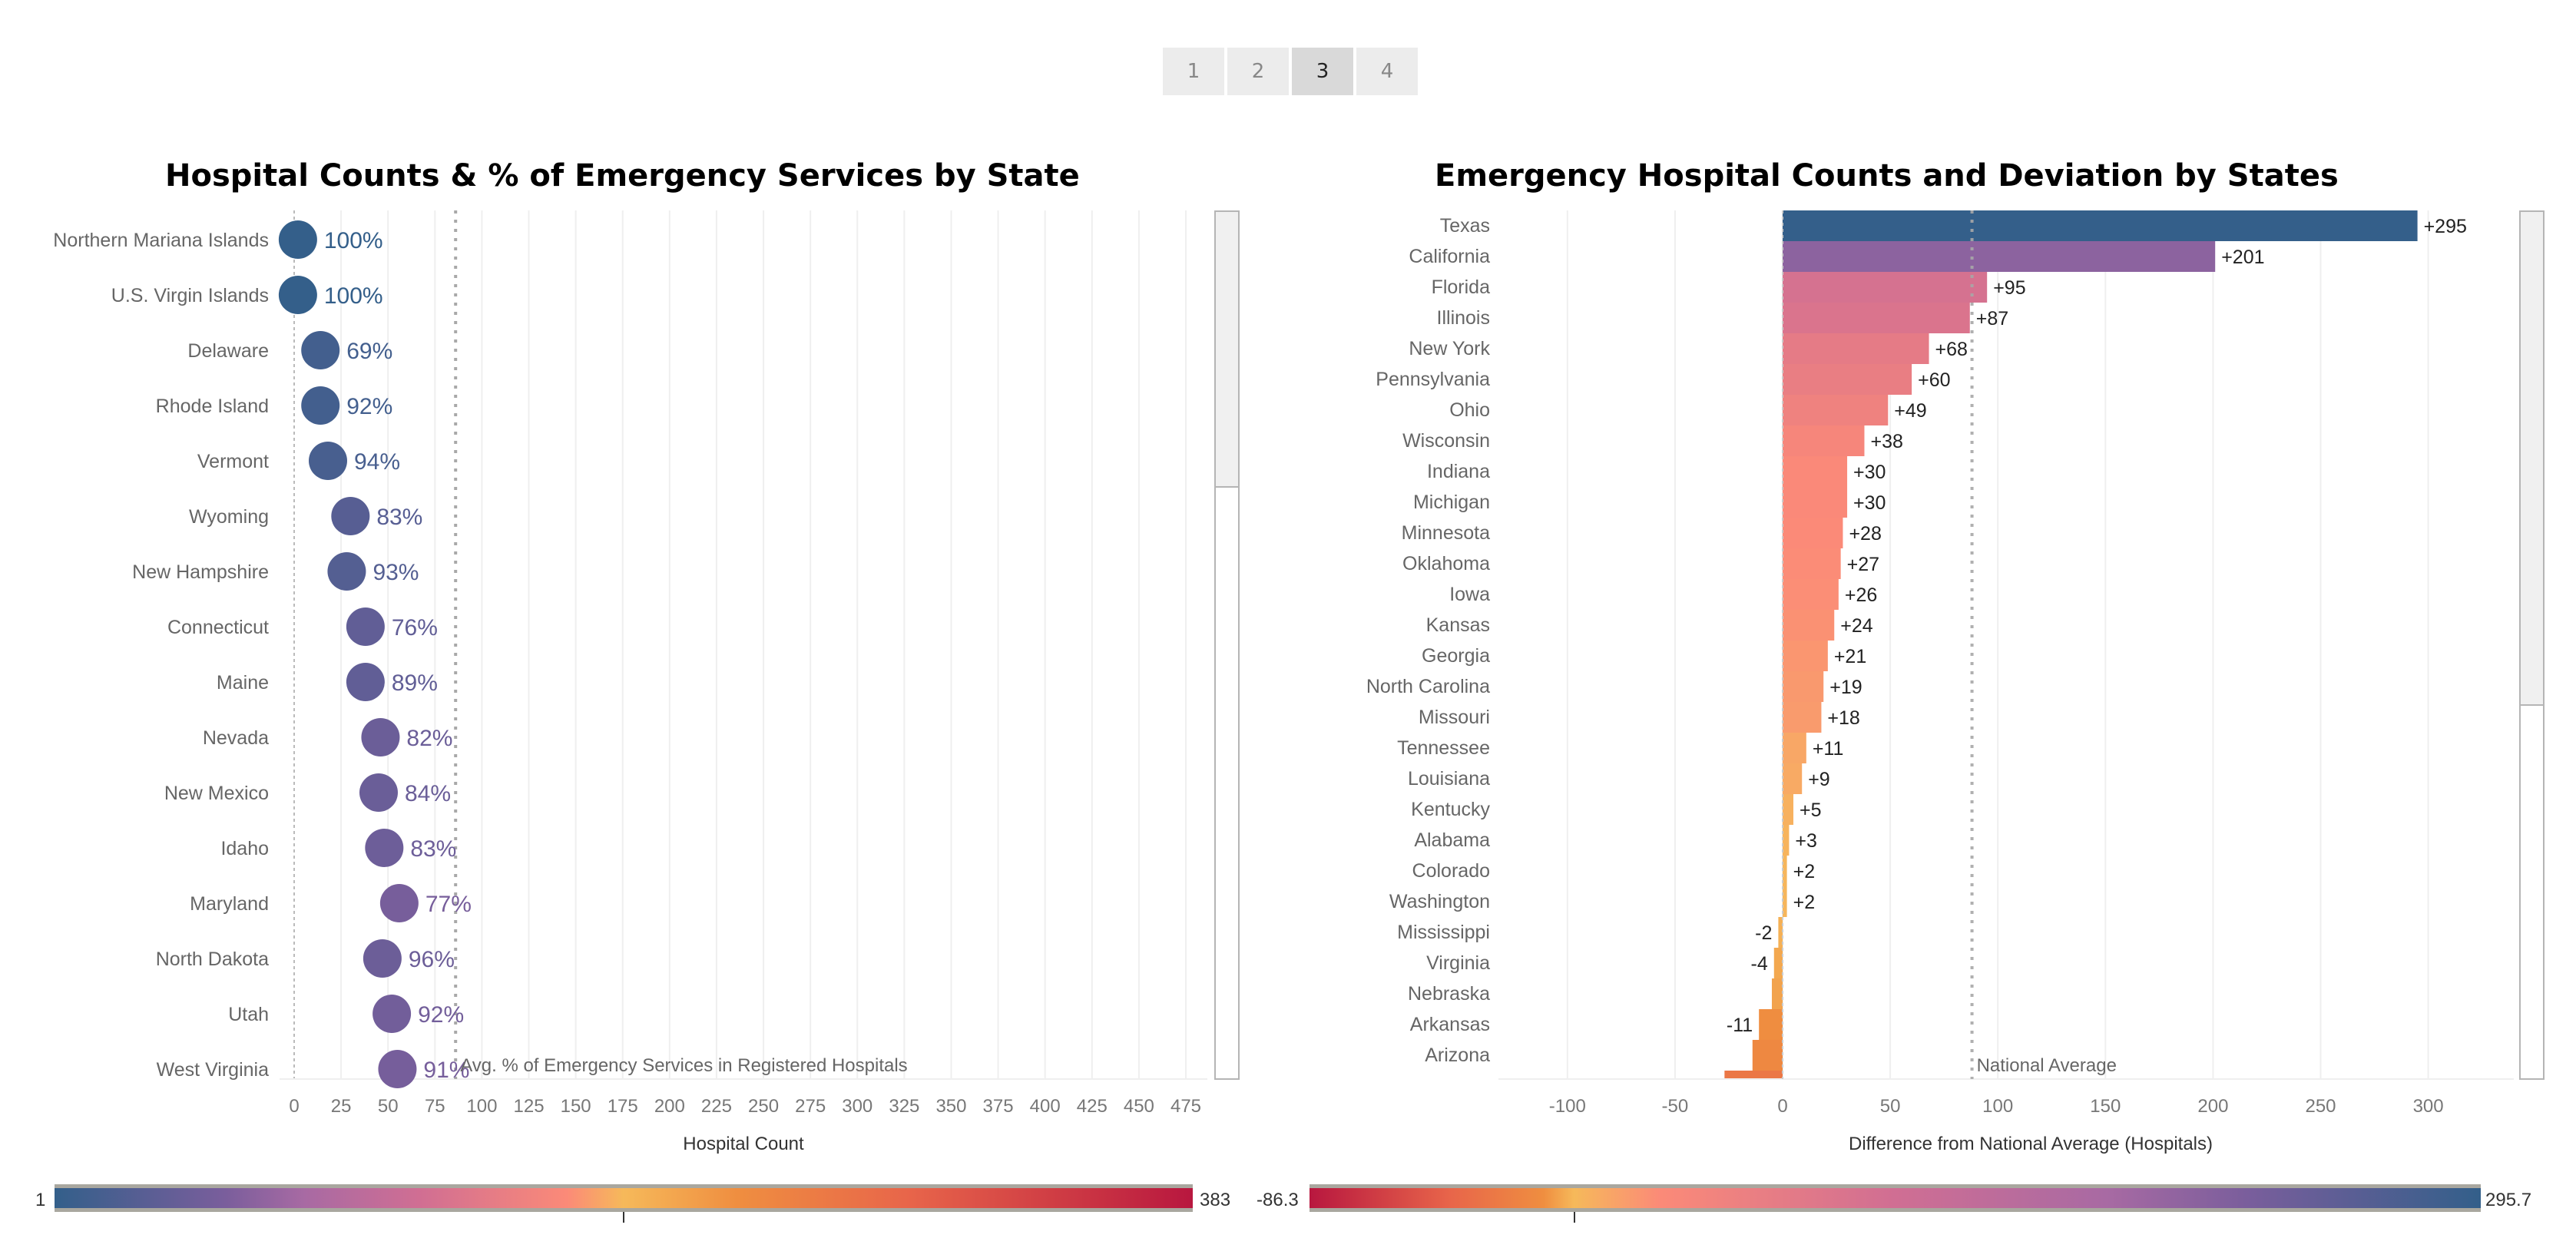 The width and height of the screenshot is (2576, 1258). I want to click on left-legend-tick, so click(623, 1217).